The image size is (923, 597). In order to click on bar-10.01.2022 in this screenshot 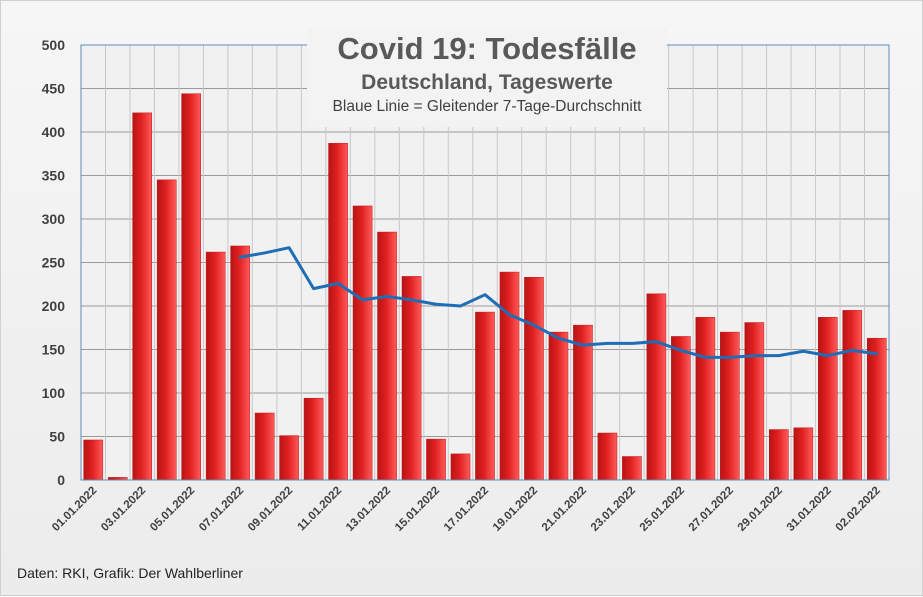, I will do `click(313, 439)`.